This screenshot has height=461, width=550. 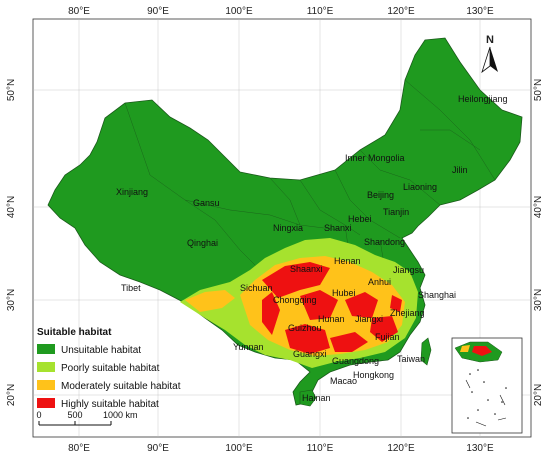 What do you see at coordinates (46, 403) in the screenshot?
I see `legend-swatch-highly` at bounding box center [46, 403].